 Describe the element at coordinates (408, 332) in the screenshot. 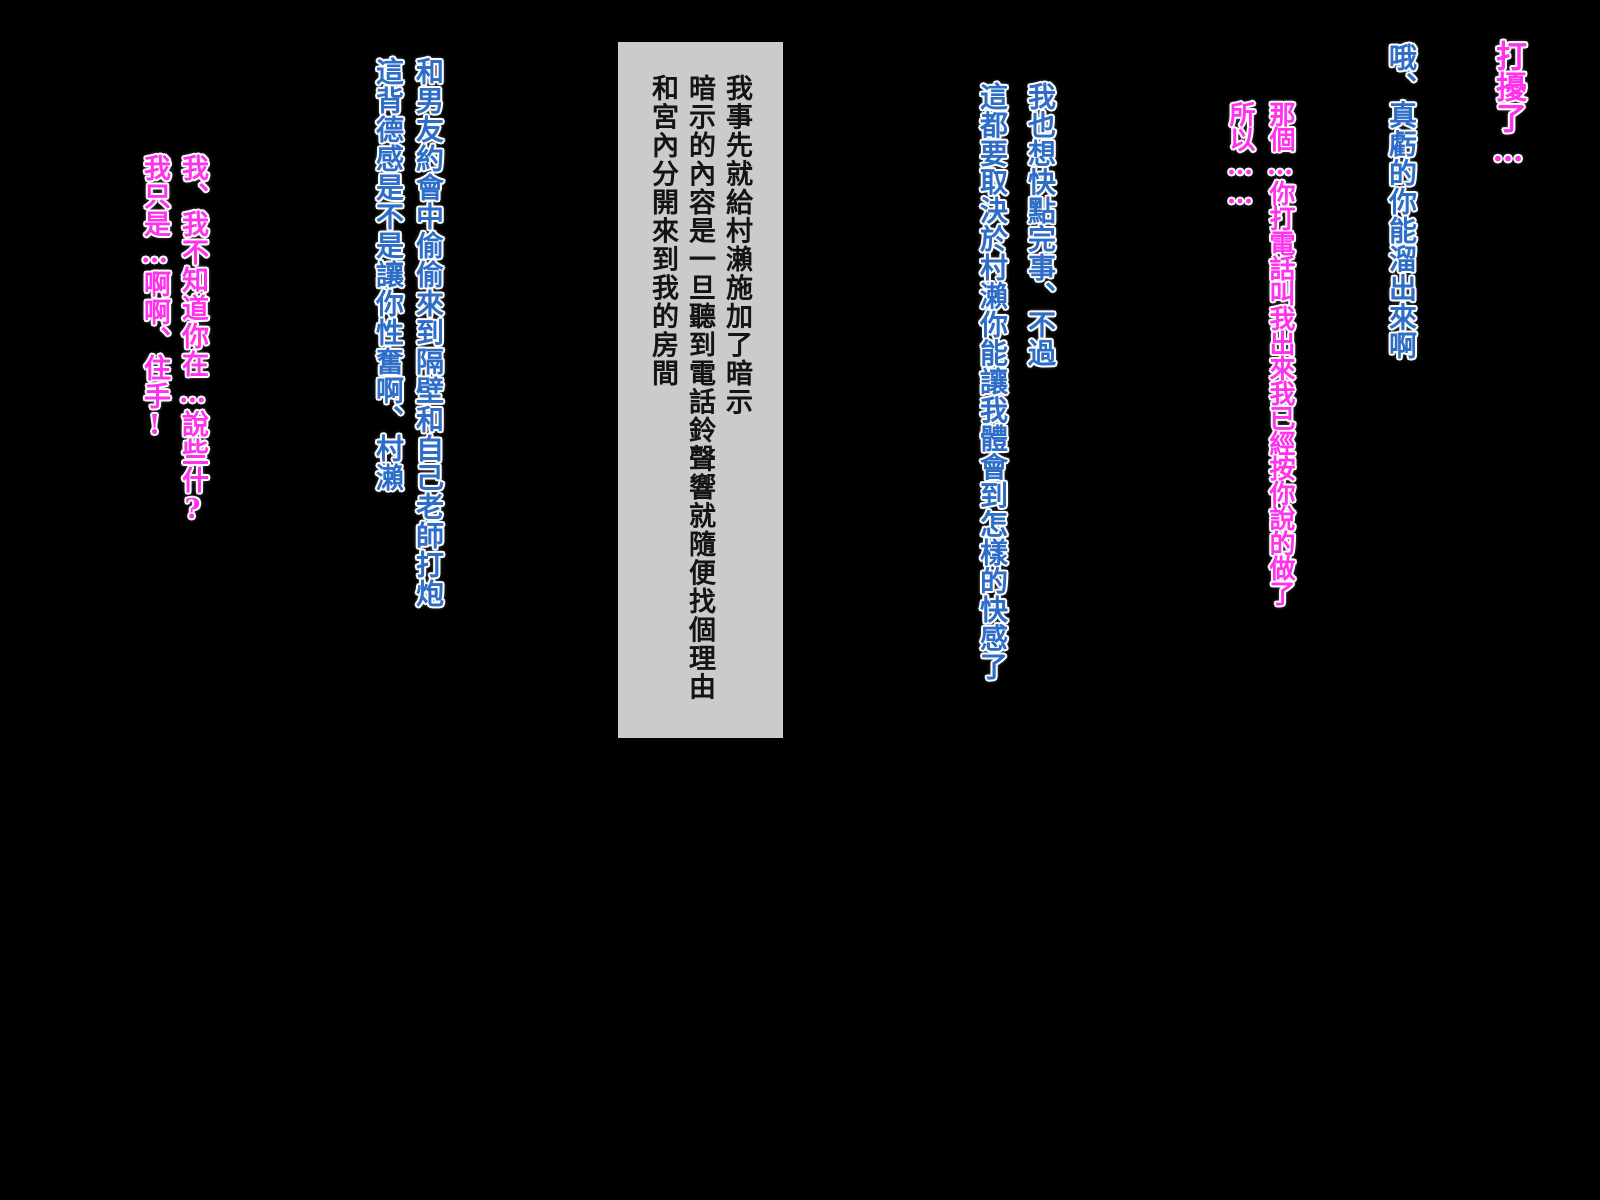

I see `speech-text-blue-3: 和男友約會中偷偷來到隔壁和自己老師打炮 這背德感是不是讓你性奮啊、村瀨` at that location.